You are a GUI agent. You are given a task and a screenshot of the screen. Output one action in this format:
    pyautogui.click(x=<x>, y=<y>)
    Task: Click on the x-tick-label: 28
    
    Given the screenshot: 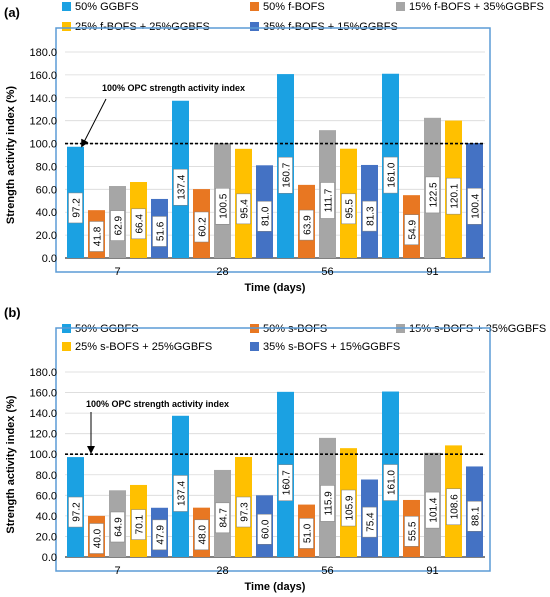 What is the action you would take?
    pyautogui.click(x=222, y=571)
    